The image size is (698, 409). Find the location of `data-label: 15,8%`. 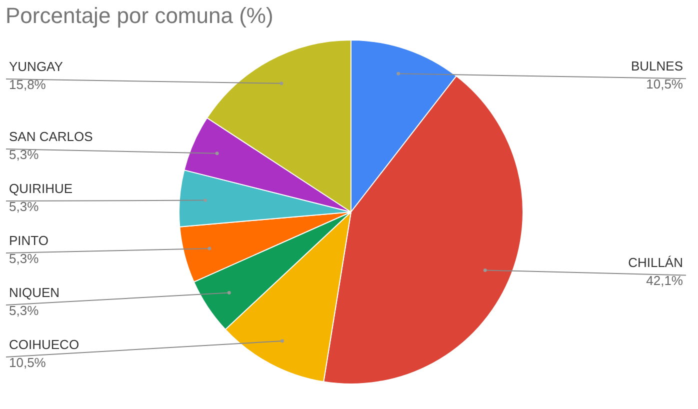

data-label: 15,8% is located at coordinates (27, 84).